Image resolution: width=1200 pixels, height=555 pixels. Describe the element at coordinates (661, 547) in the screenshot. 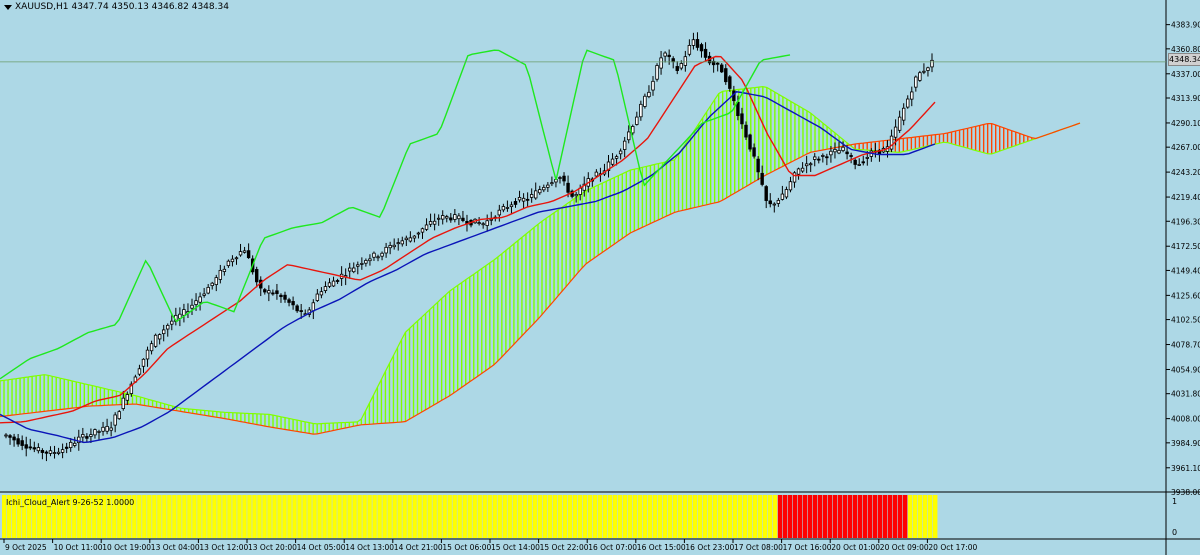

I see `time-tick-label: 16 Oct 15:00` at that location.